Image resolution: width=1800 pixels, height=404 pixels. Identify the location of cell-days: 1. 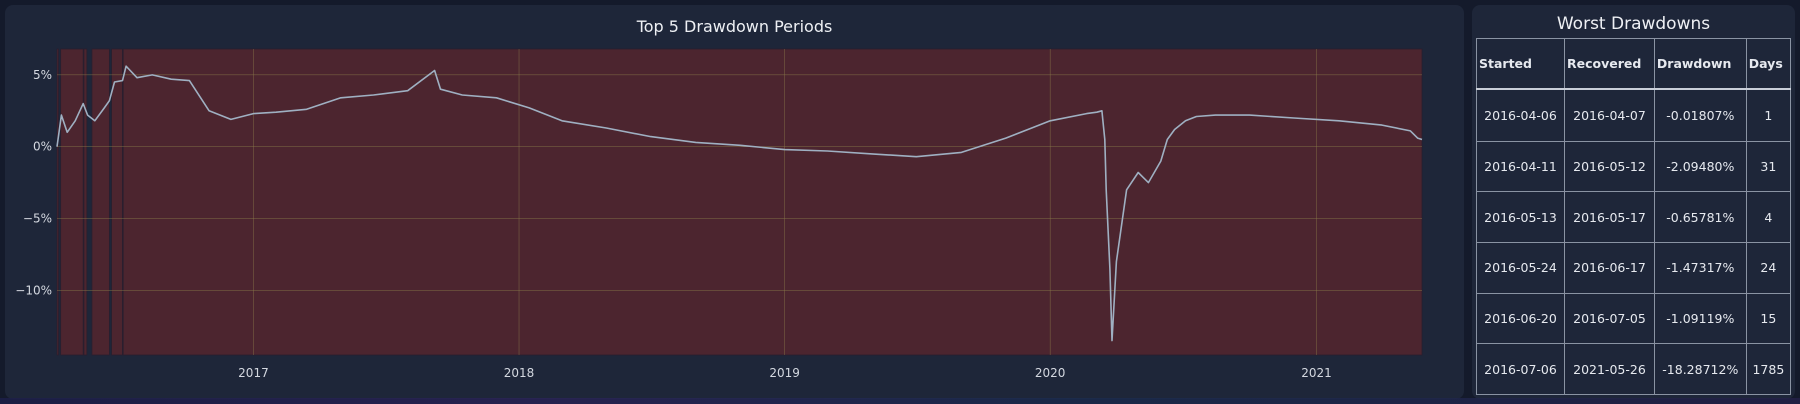
(1768, 115).